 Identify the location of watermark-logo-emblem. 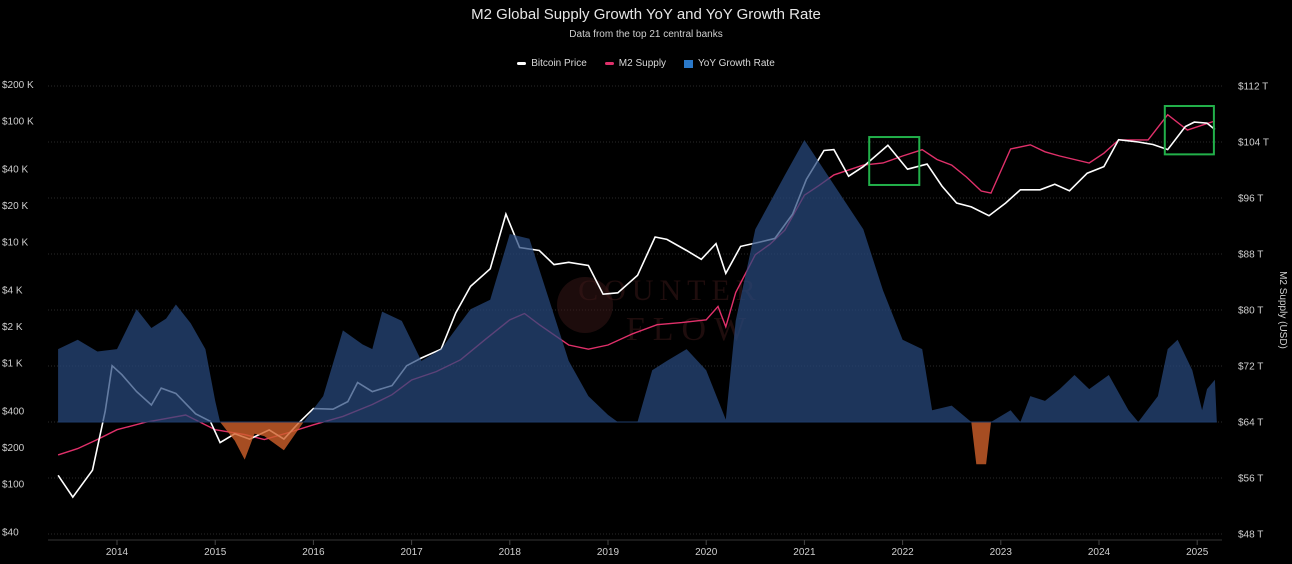
(585, 305).